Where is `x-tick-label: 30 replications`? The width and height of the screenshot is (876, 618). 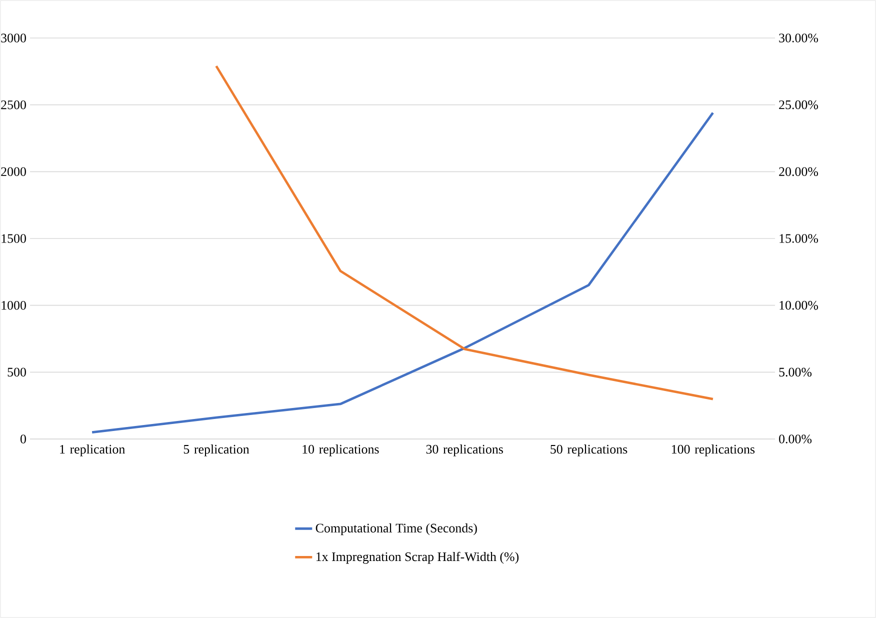 x-tick-label: 30 replications is located at coordinates (464, 450).